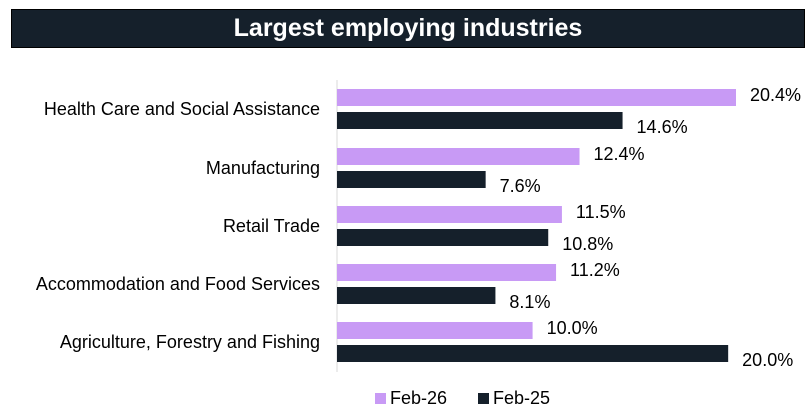  What do you see at coordinates (416, 295) in the screenshot?
I see `bar-feb-25-accommodation-and-food-services` at bounding box center [416, 295].